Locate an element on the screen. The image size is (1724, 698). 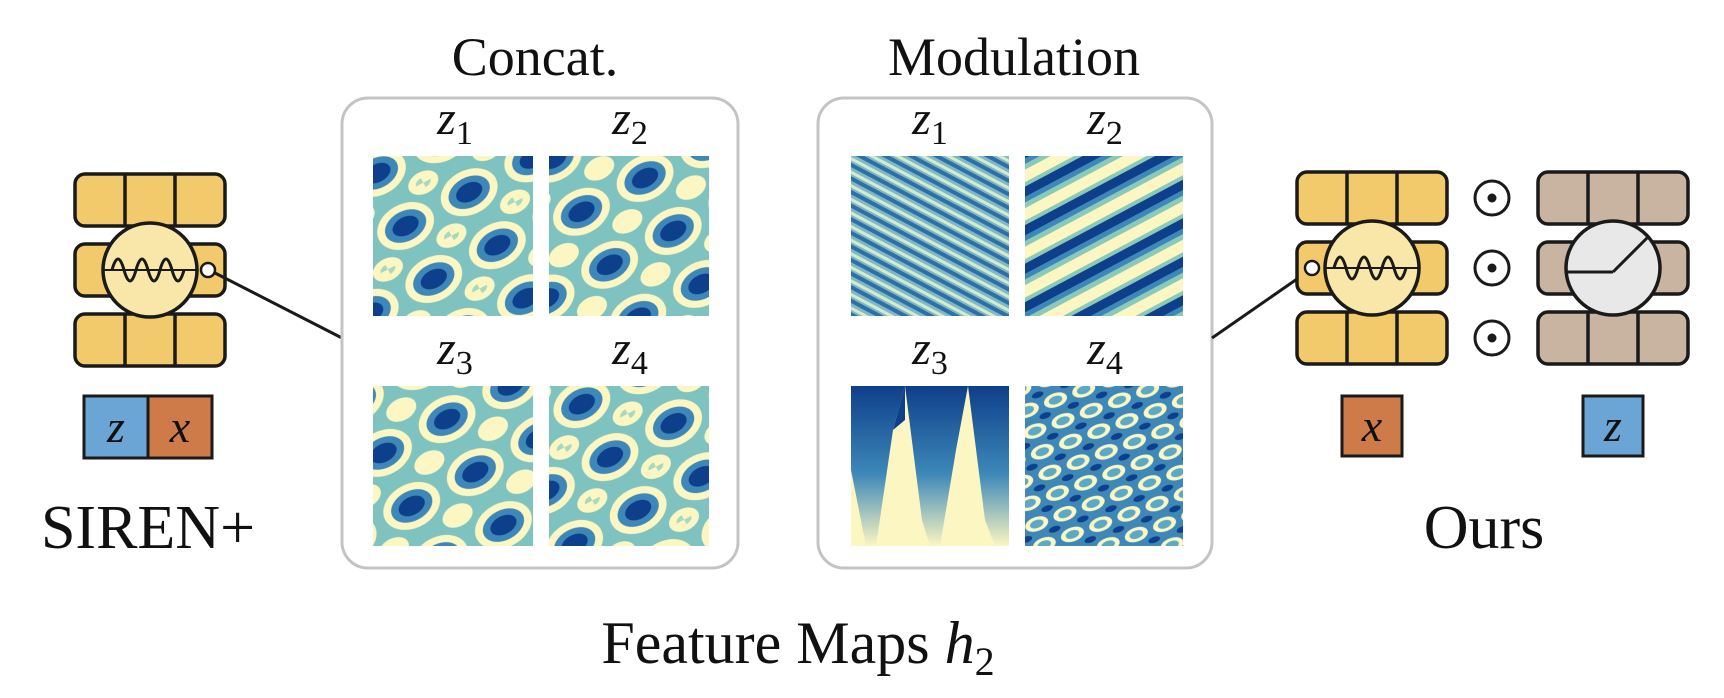
figure-caption: Feature Maps h2 is located at coordinates (797, 647).